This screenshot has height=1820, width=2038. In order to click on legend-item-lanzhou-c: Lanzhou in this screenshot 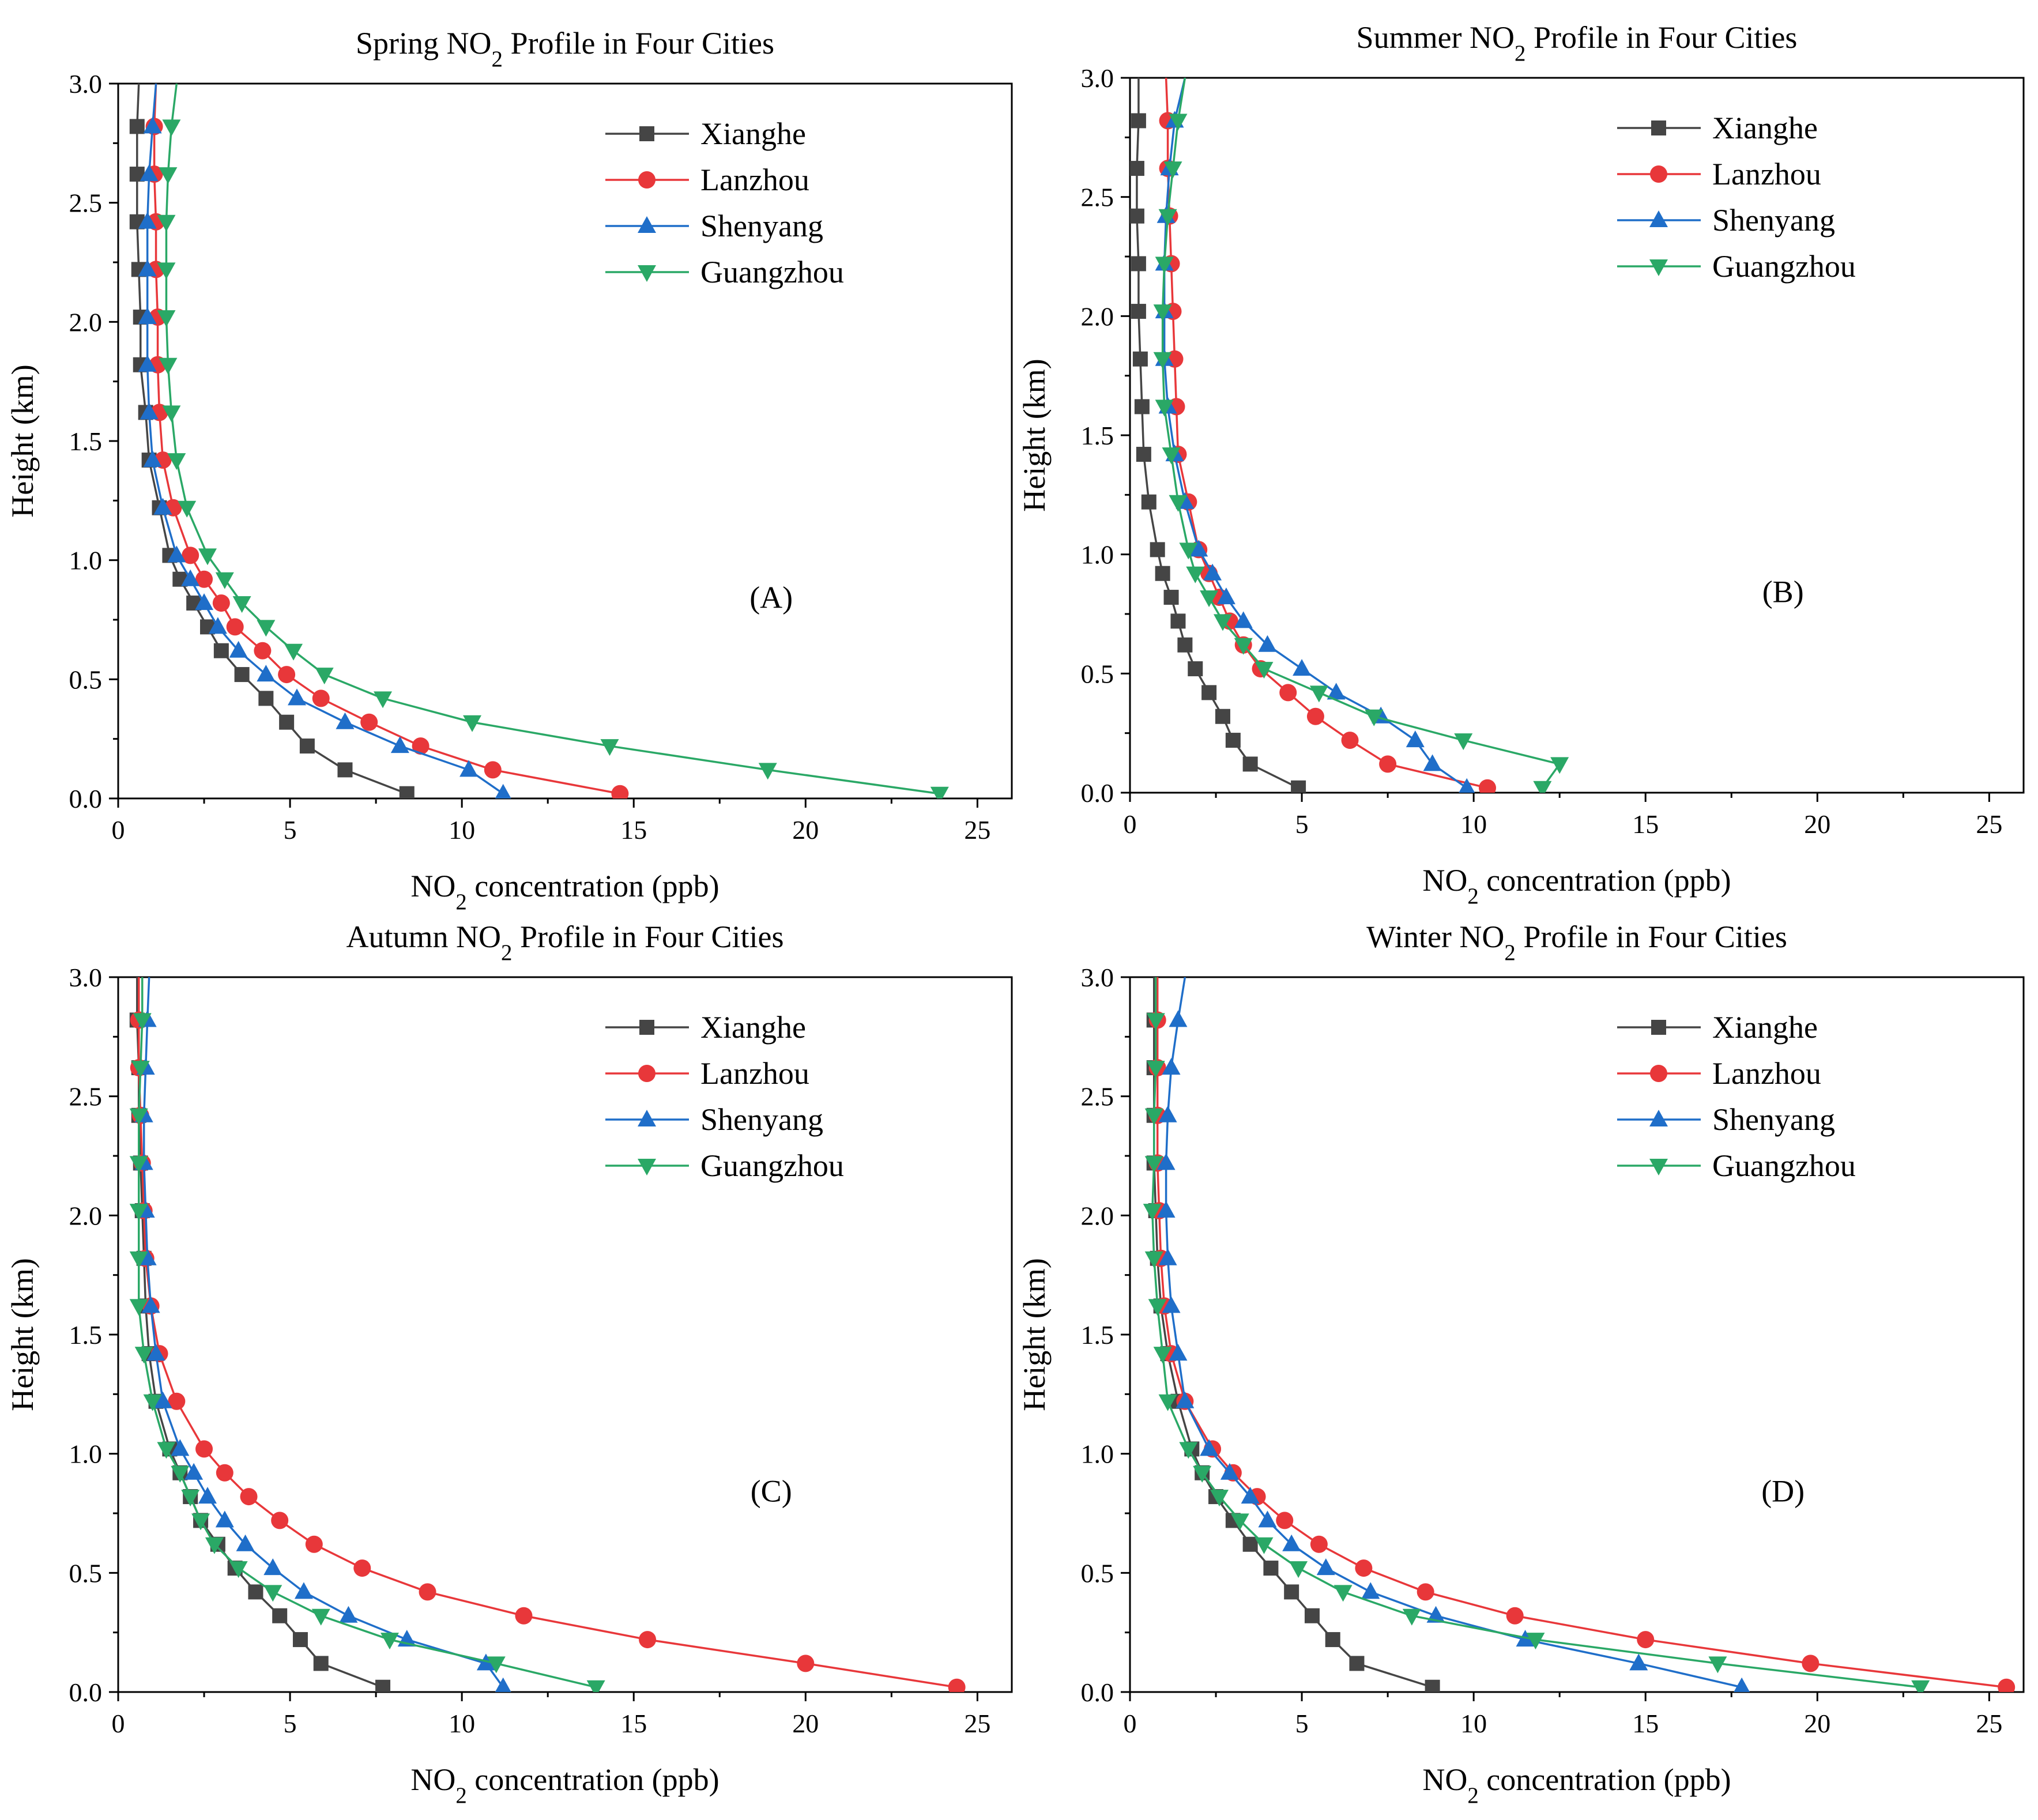, I will do `click(707, 1073)`.